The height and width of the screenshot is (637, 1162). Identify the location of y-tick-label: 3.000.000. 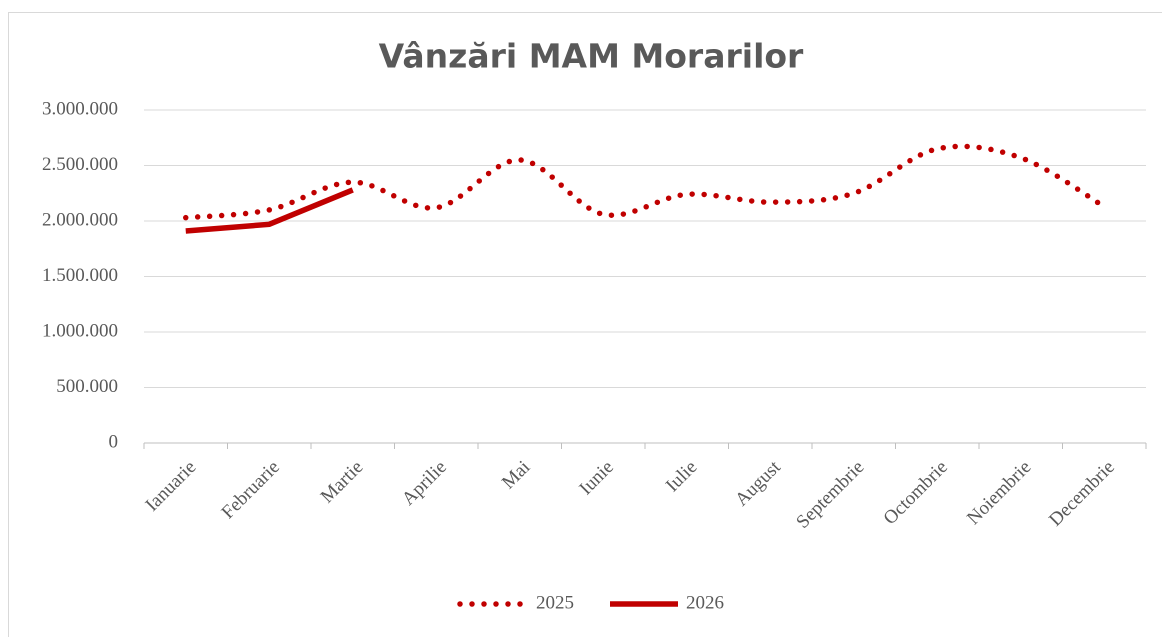
(80, 108).